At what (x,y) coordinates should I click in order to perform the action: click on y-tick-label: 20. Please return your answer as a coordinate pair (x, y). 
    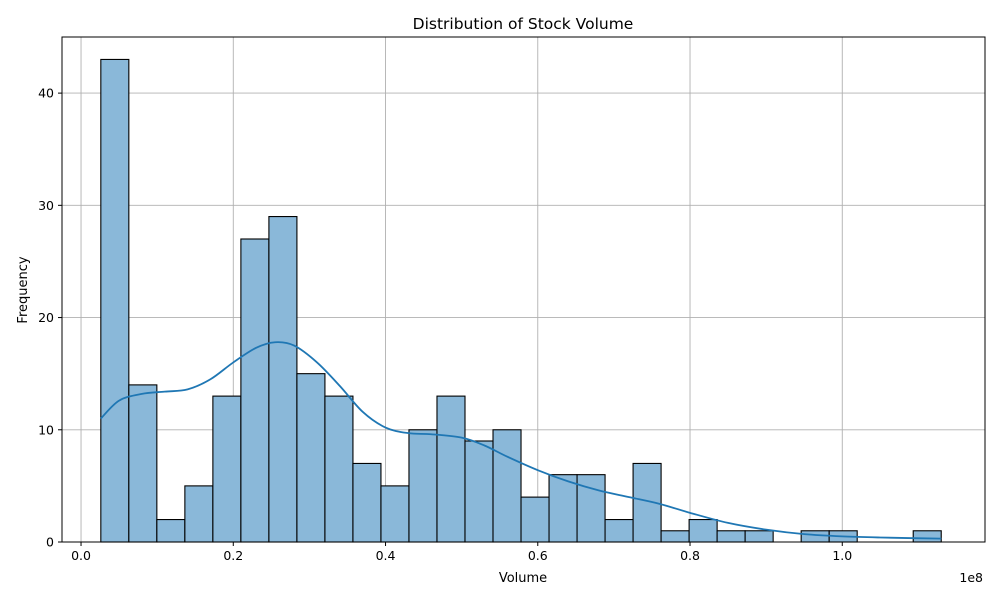
    Looking at the image, I should click on (46, 317).